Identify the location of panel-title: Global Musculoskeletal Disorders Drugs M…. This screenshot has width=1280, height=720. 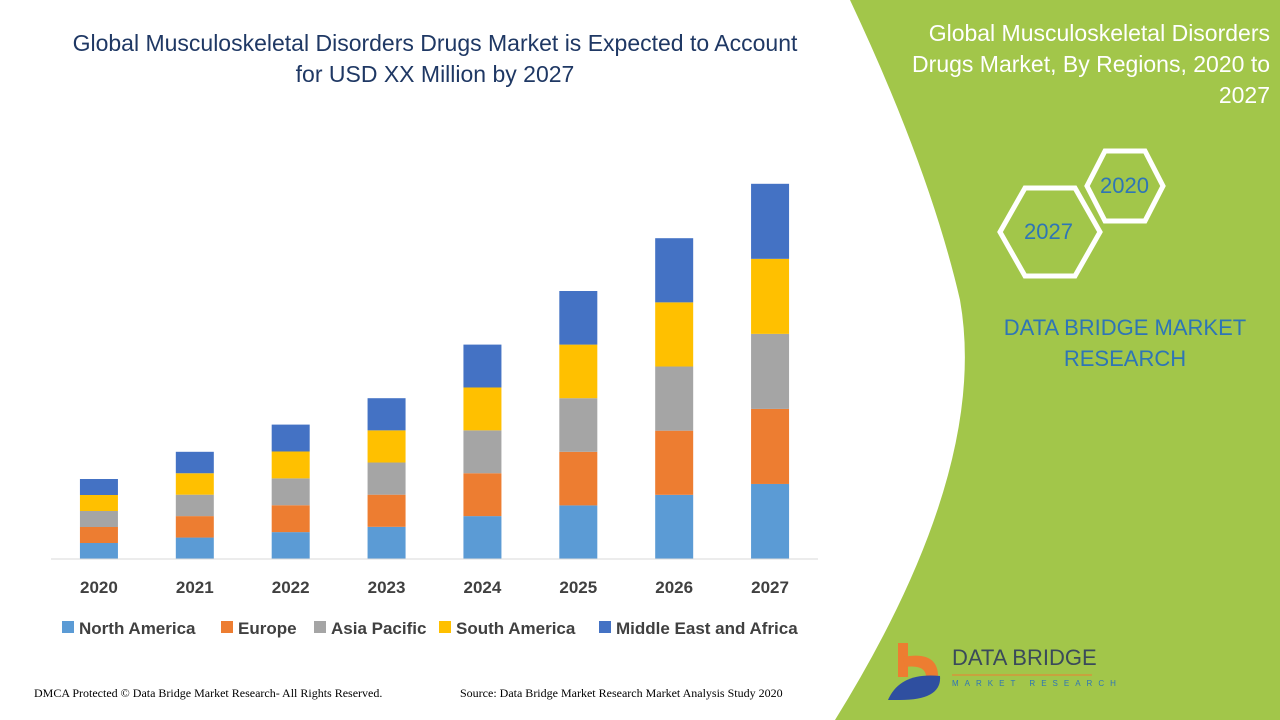
(1091, 64).